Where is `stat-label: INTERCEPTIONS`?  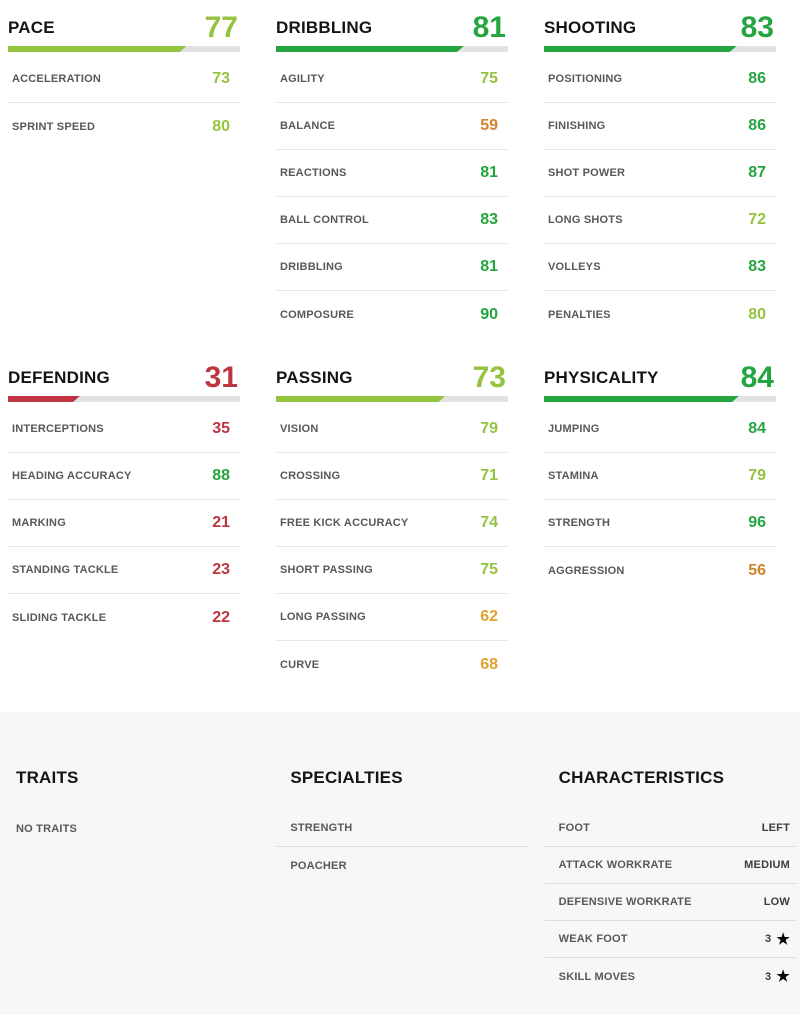 stat-label: INTERCEPTIONS is located at coordinates (58, 429).